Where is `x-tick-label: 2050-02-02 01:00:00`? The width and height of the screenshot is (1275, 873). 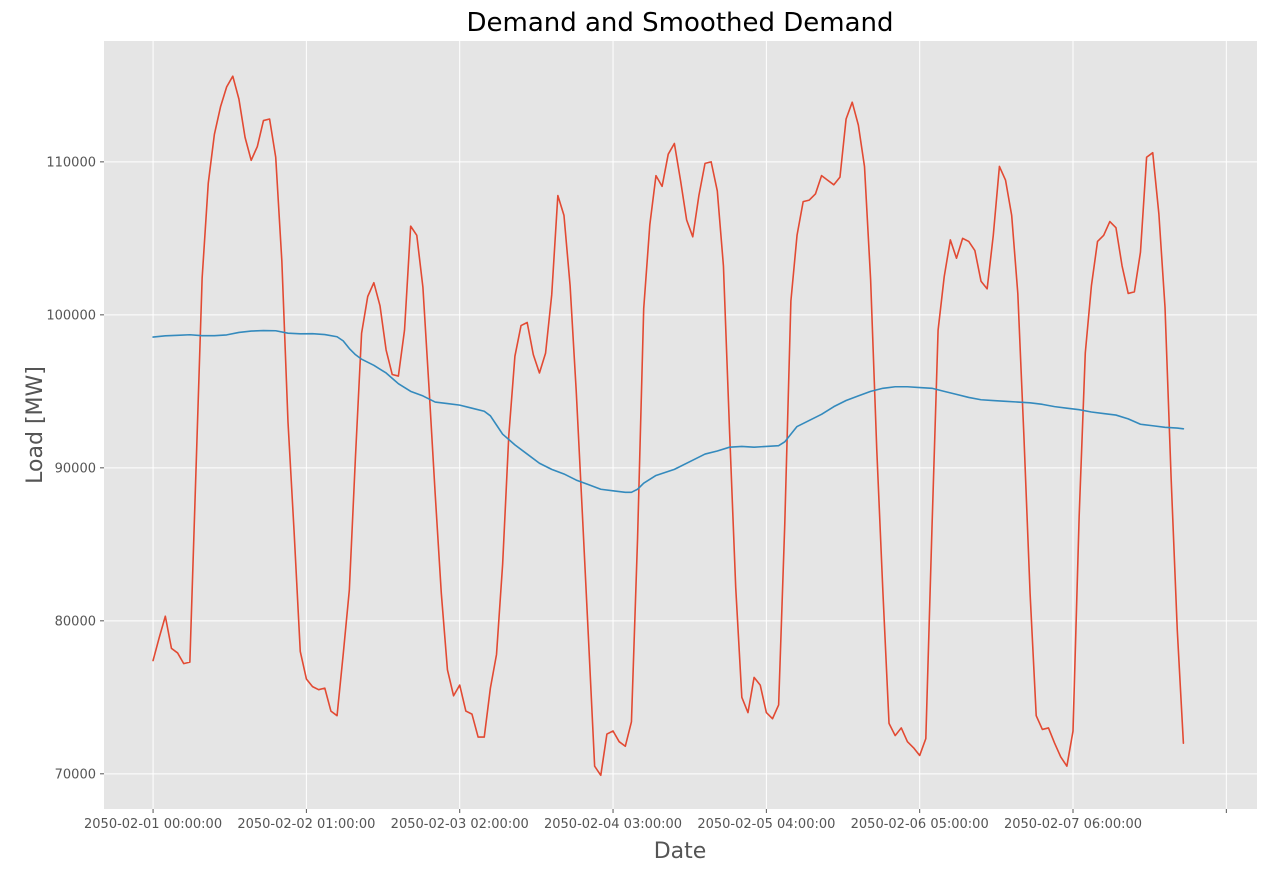 x-tick-label: 2050-02-02 01:00:00 is located at coordinates (306, 824).